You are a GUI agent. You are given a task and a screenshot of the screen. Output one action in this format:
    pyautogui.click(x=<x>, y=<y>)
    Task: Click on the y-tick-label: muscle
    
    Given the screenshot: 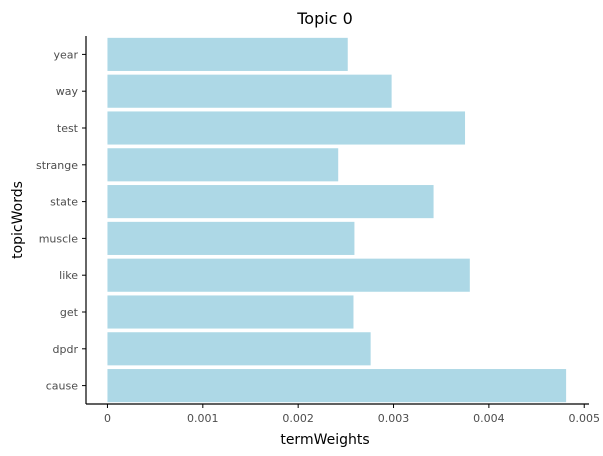 What is the action you would take?
    pyautogui.click(x=59, y=238)
    